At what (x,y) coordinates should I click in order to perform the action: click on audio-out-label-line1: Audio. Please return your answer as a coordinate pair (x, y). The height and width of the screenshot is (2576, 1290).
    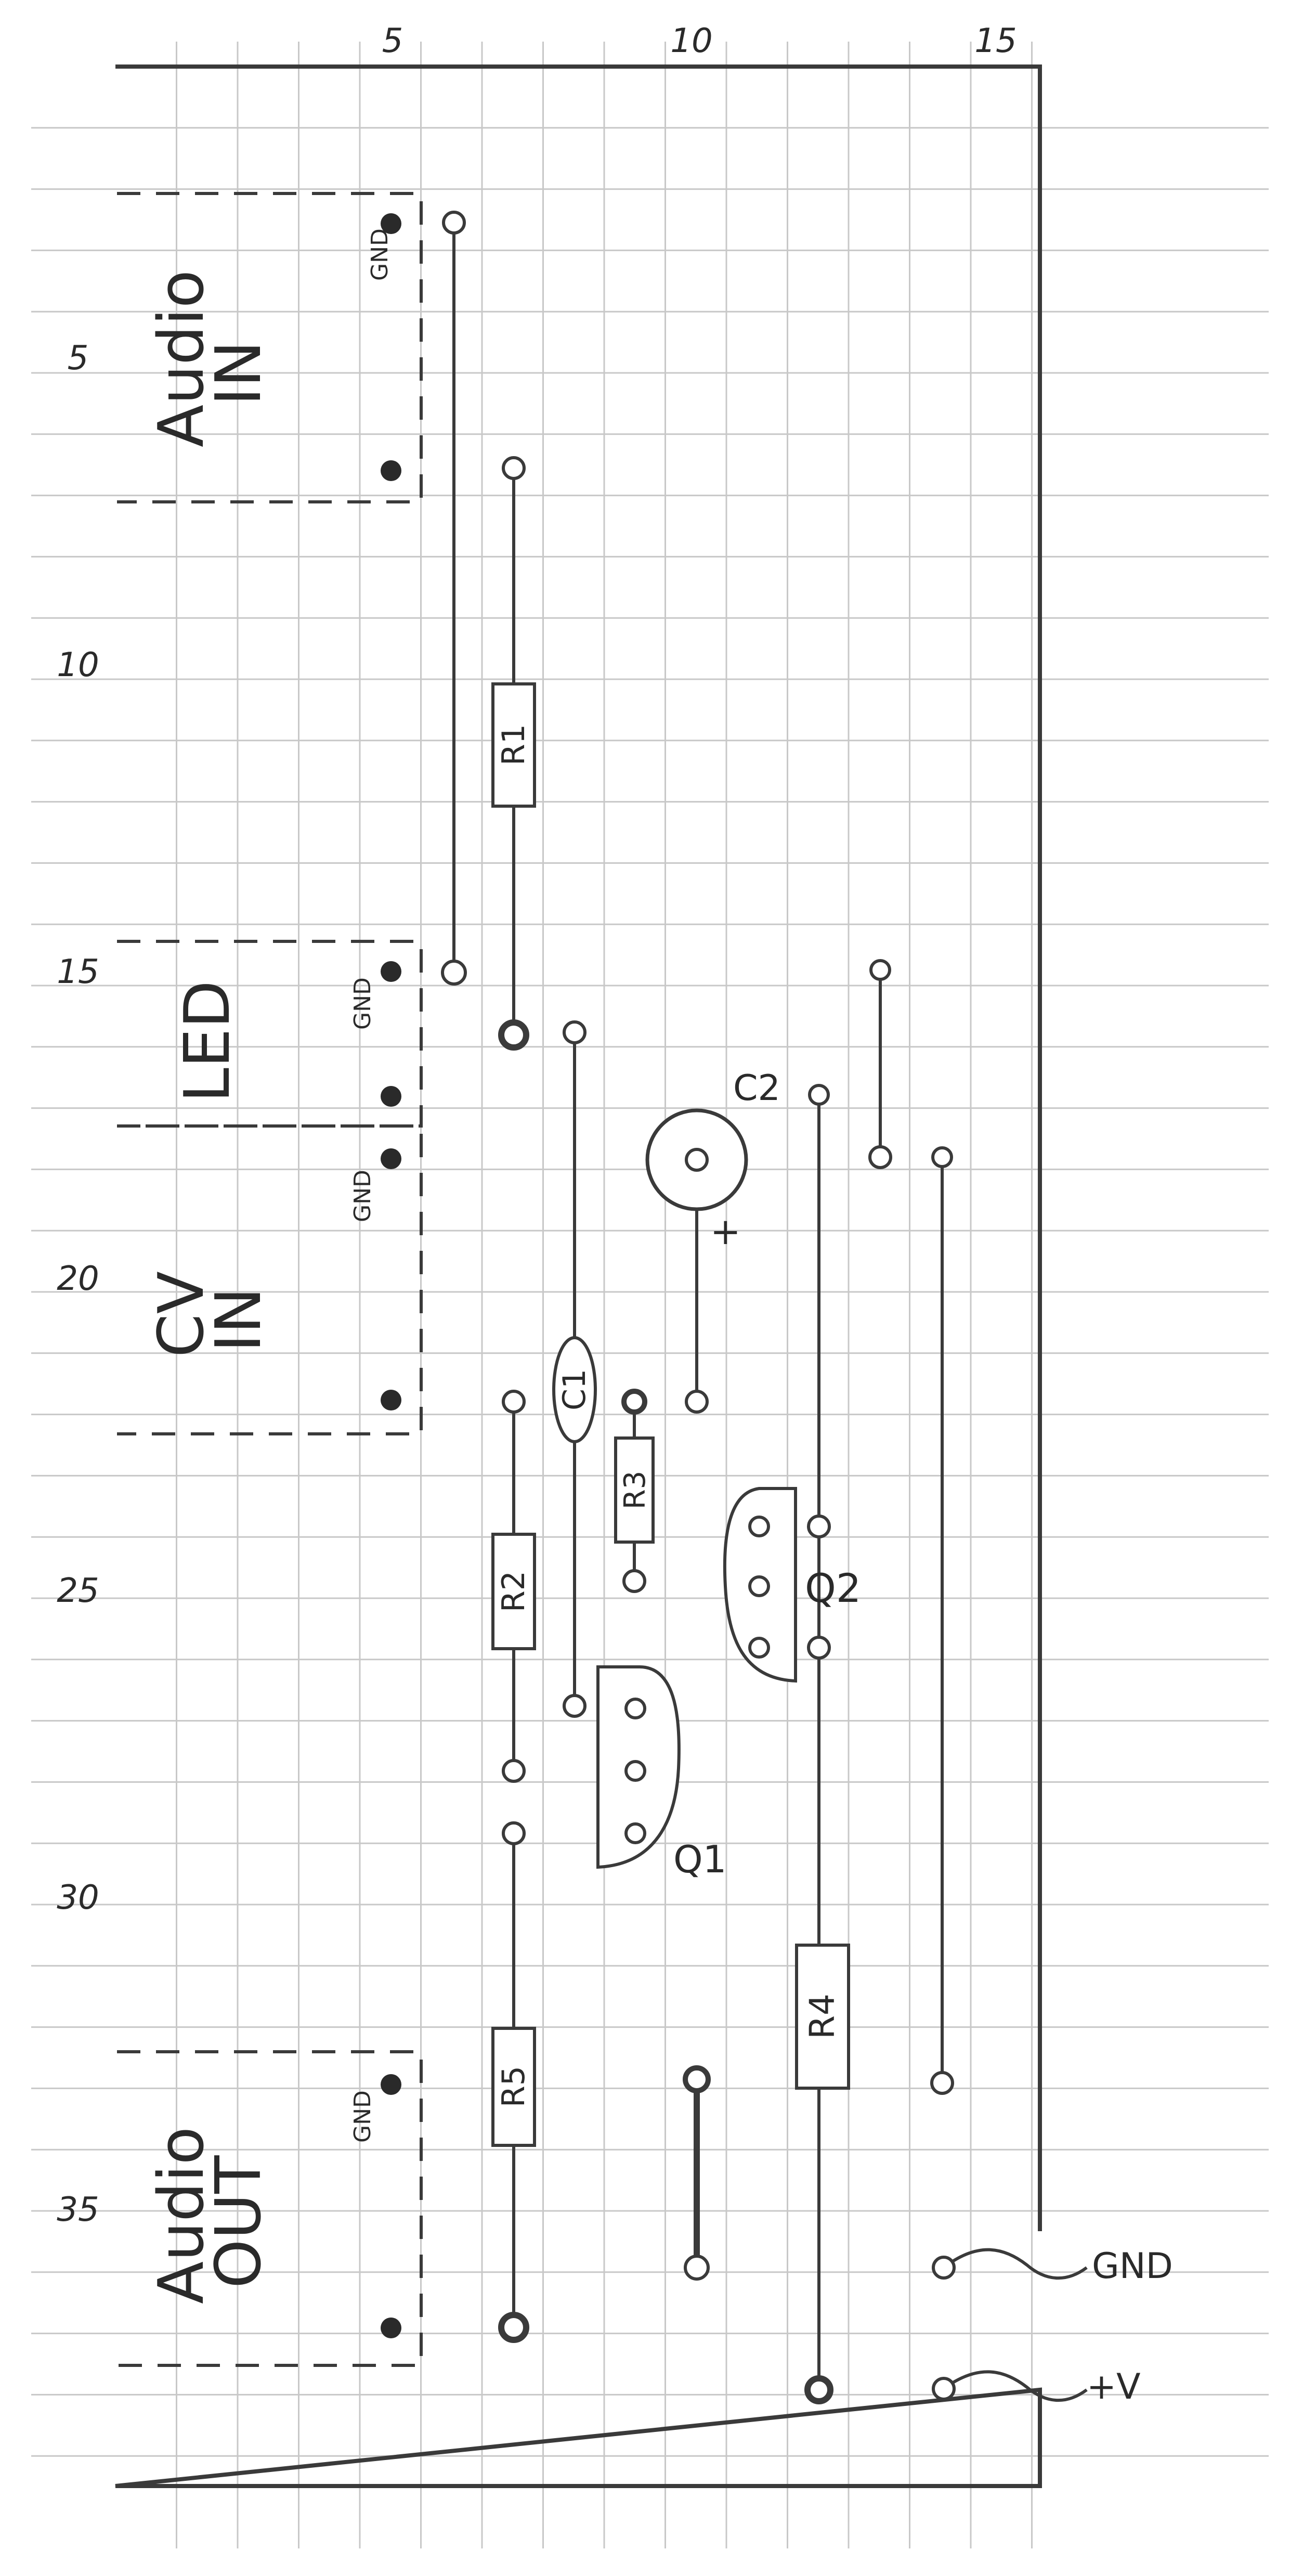
    Looking at the image, I should click on (182, 2216).